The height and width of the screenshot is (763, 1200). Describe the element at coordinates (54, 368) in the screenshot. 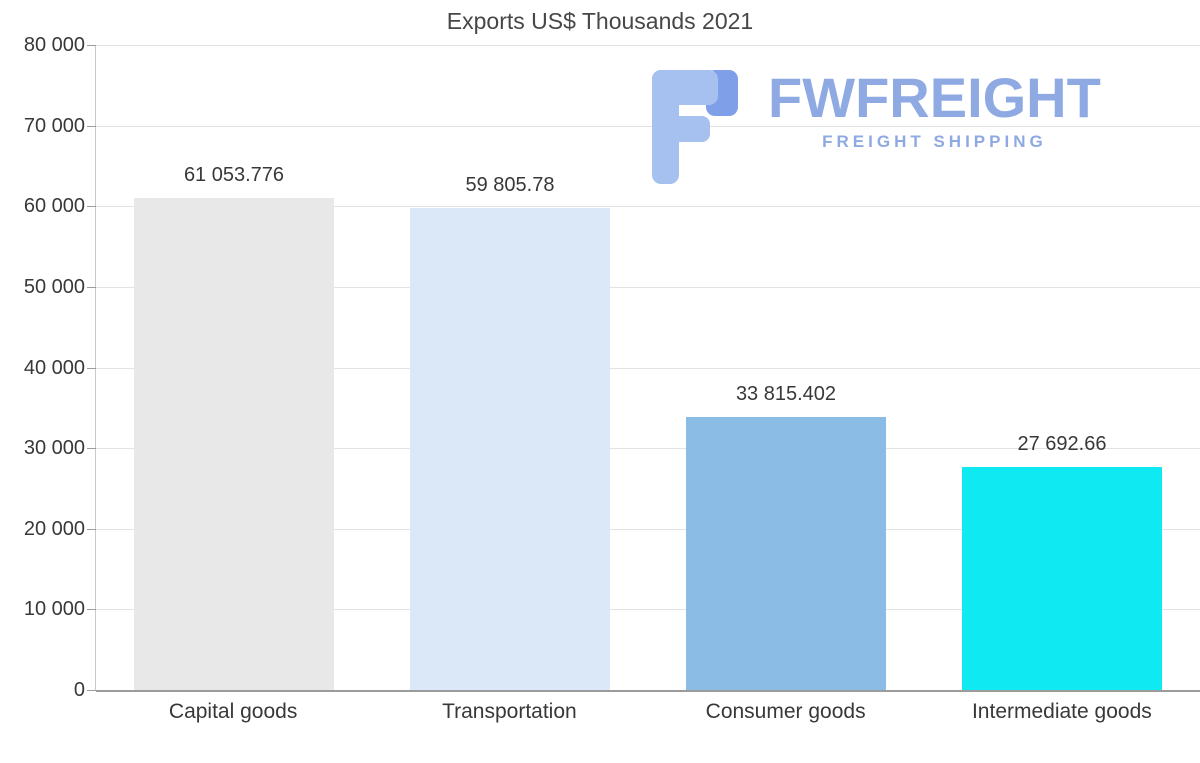

I see `y-tick-label: 40 000` at that location.